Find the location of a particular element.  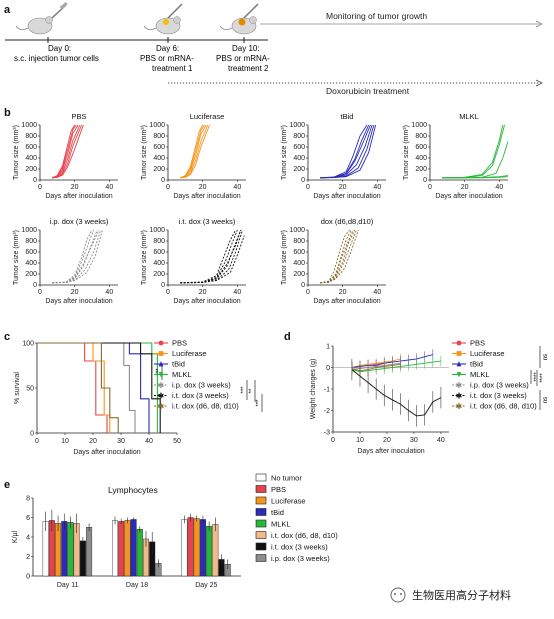

legend-label: No tumor is located at coordinates (286, 478).